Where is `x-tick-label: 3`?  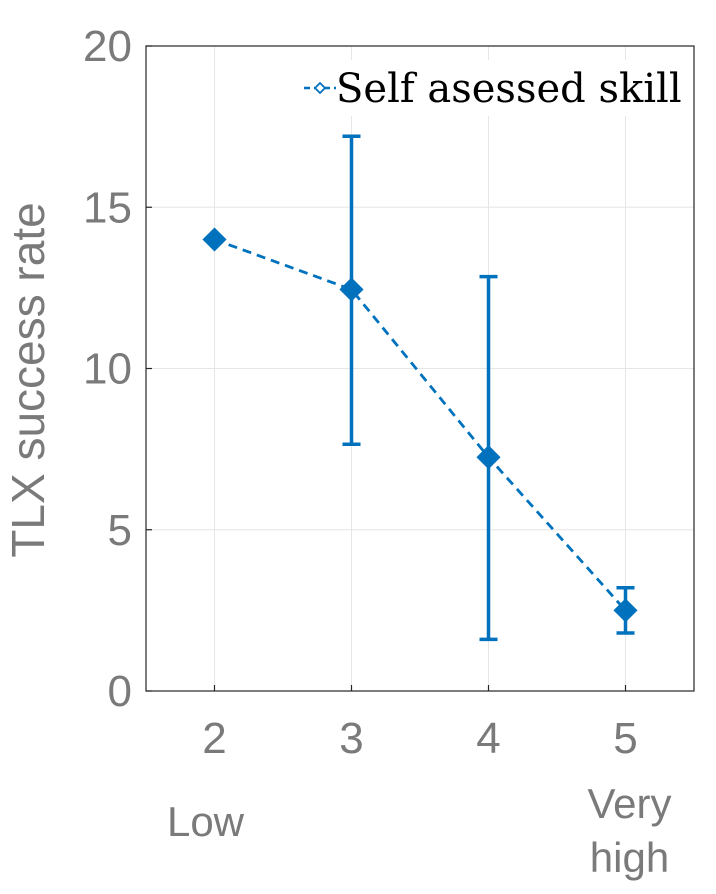
x-tick-label: 3 is located at coordinates (351, 738).